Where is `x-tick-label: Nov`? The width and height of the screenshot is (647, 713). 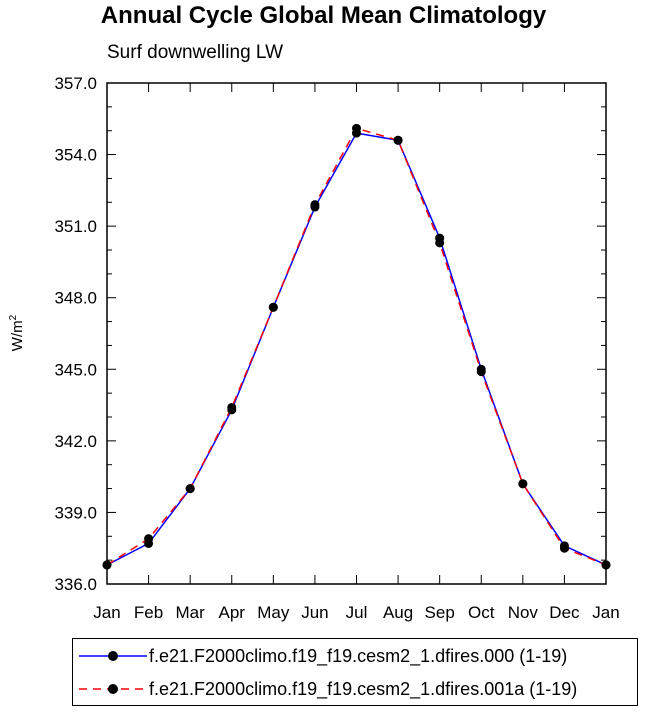
x-tick-label: Nov is located at coordinates (523, 612).